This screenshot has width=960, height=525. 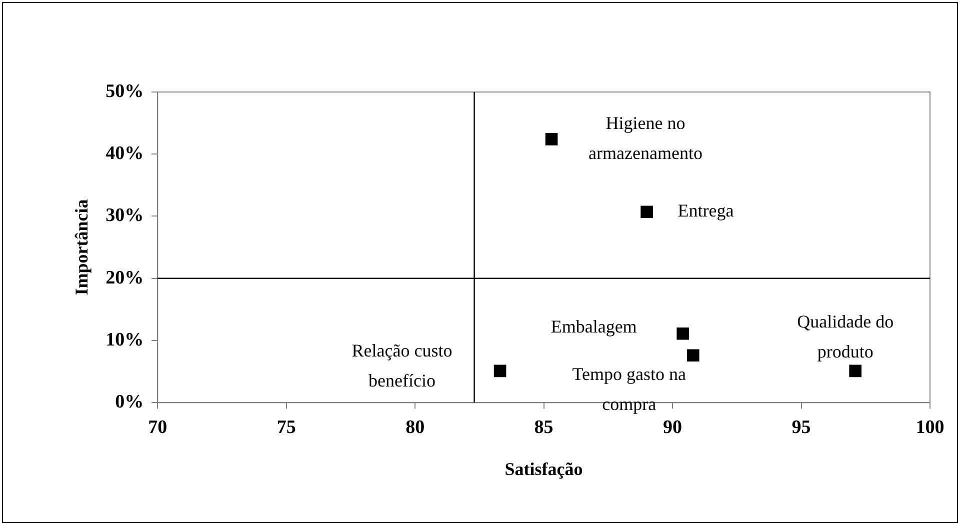 I want to click on x-tick-label: 75, so click(x=286, y=427).